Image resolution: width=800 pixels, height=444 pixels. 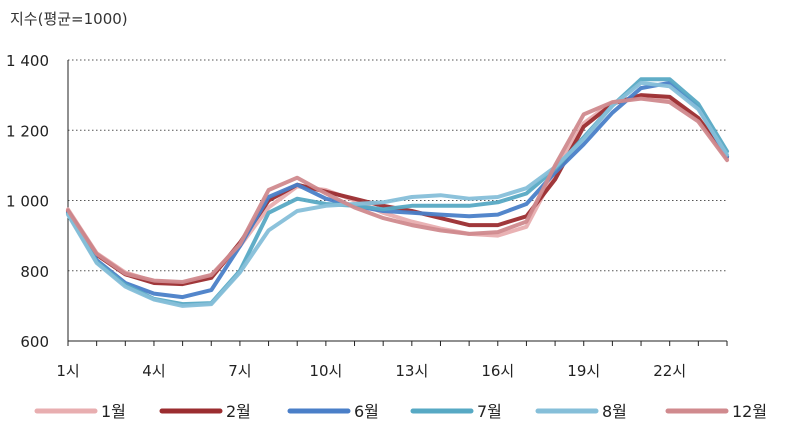 What do you see at coordinates (400, 411) in the screenshot?
I see `legend: 1월 2월 6월 7월 8월 12월` at bounding box center [400, 411].